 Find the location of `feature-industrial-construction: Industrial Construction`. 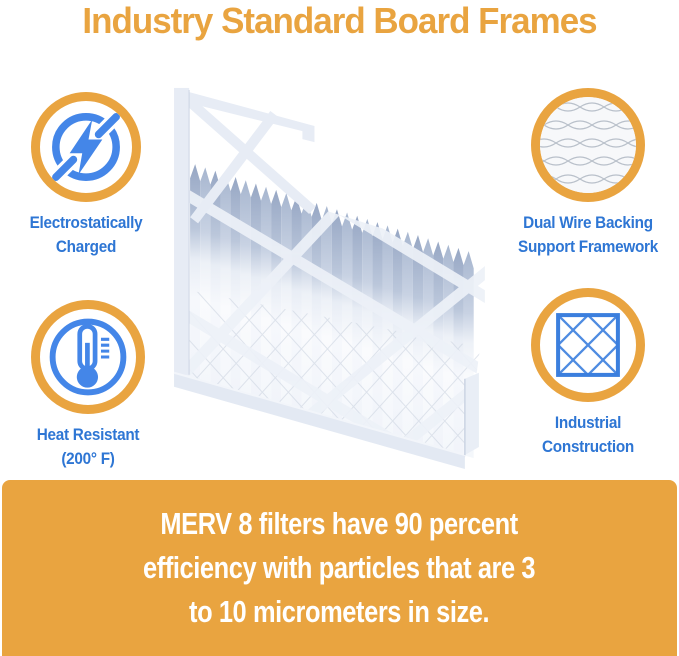

feature-industrial-construction: Industrial Construction is located at coordinates (588, 373).